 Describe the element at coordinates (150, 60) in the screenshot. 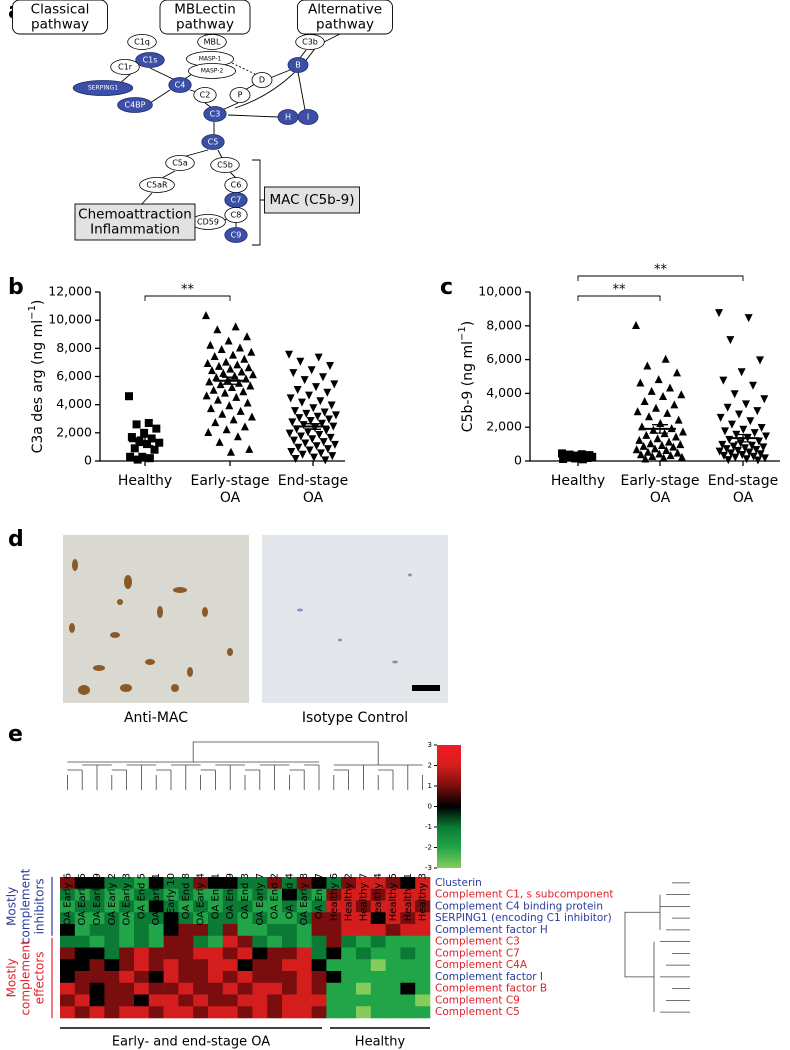

I see `protein-label: C1s` at that location.